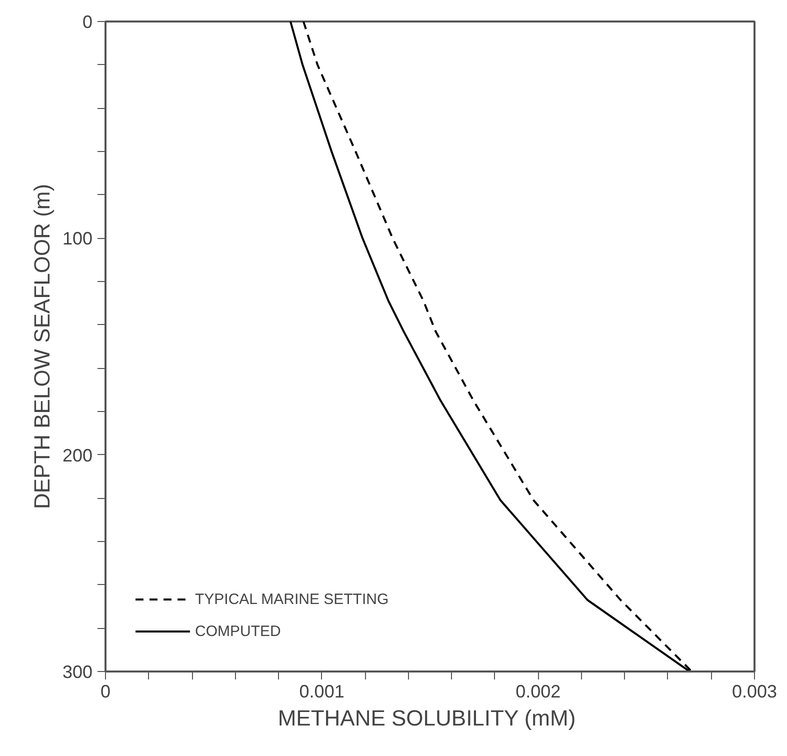  I want to click on x-tick-label: 0.003, so click(755, 692).